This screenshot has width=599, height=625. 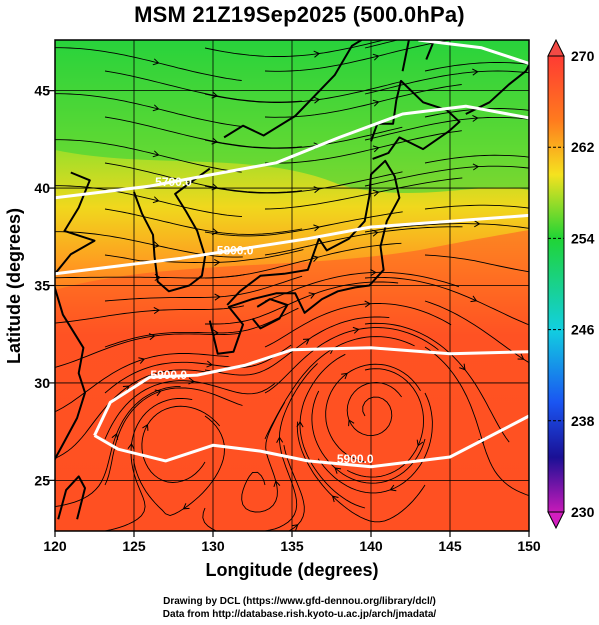 I want to click on colorbar: 270 262 254 246 238 230, so click(x=571, y=284).